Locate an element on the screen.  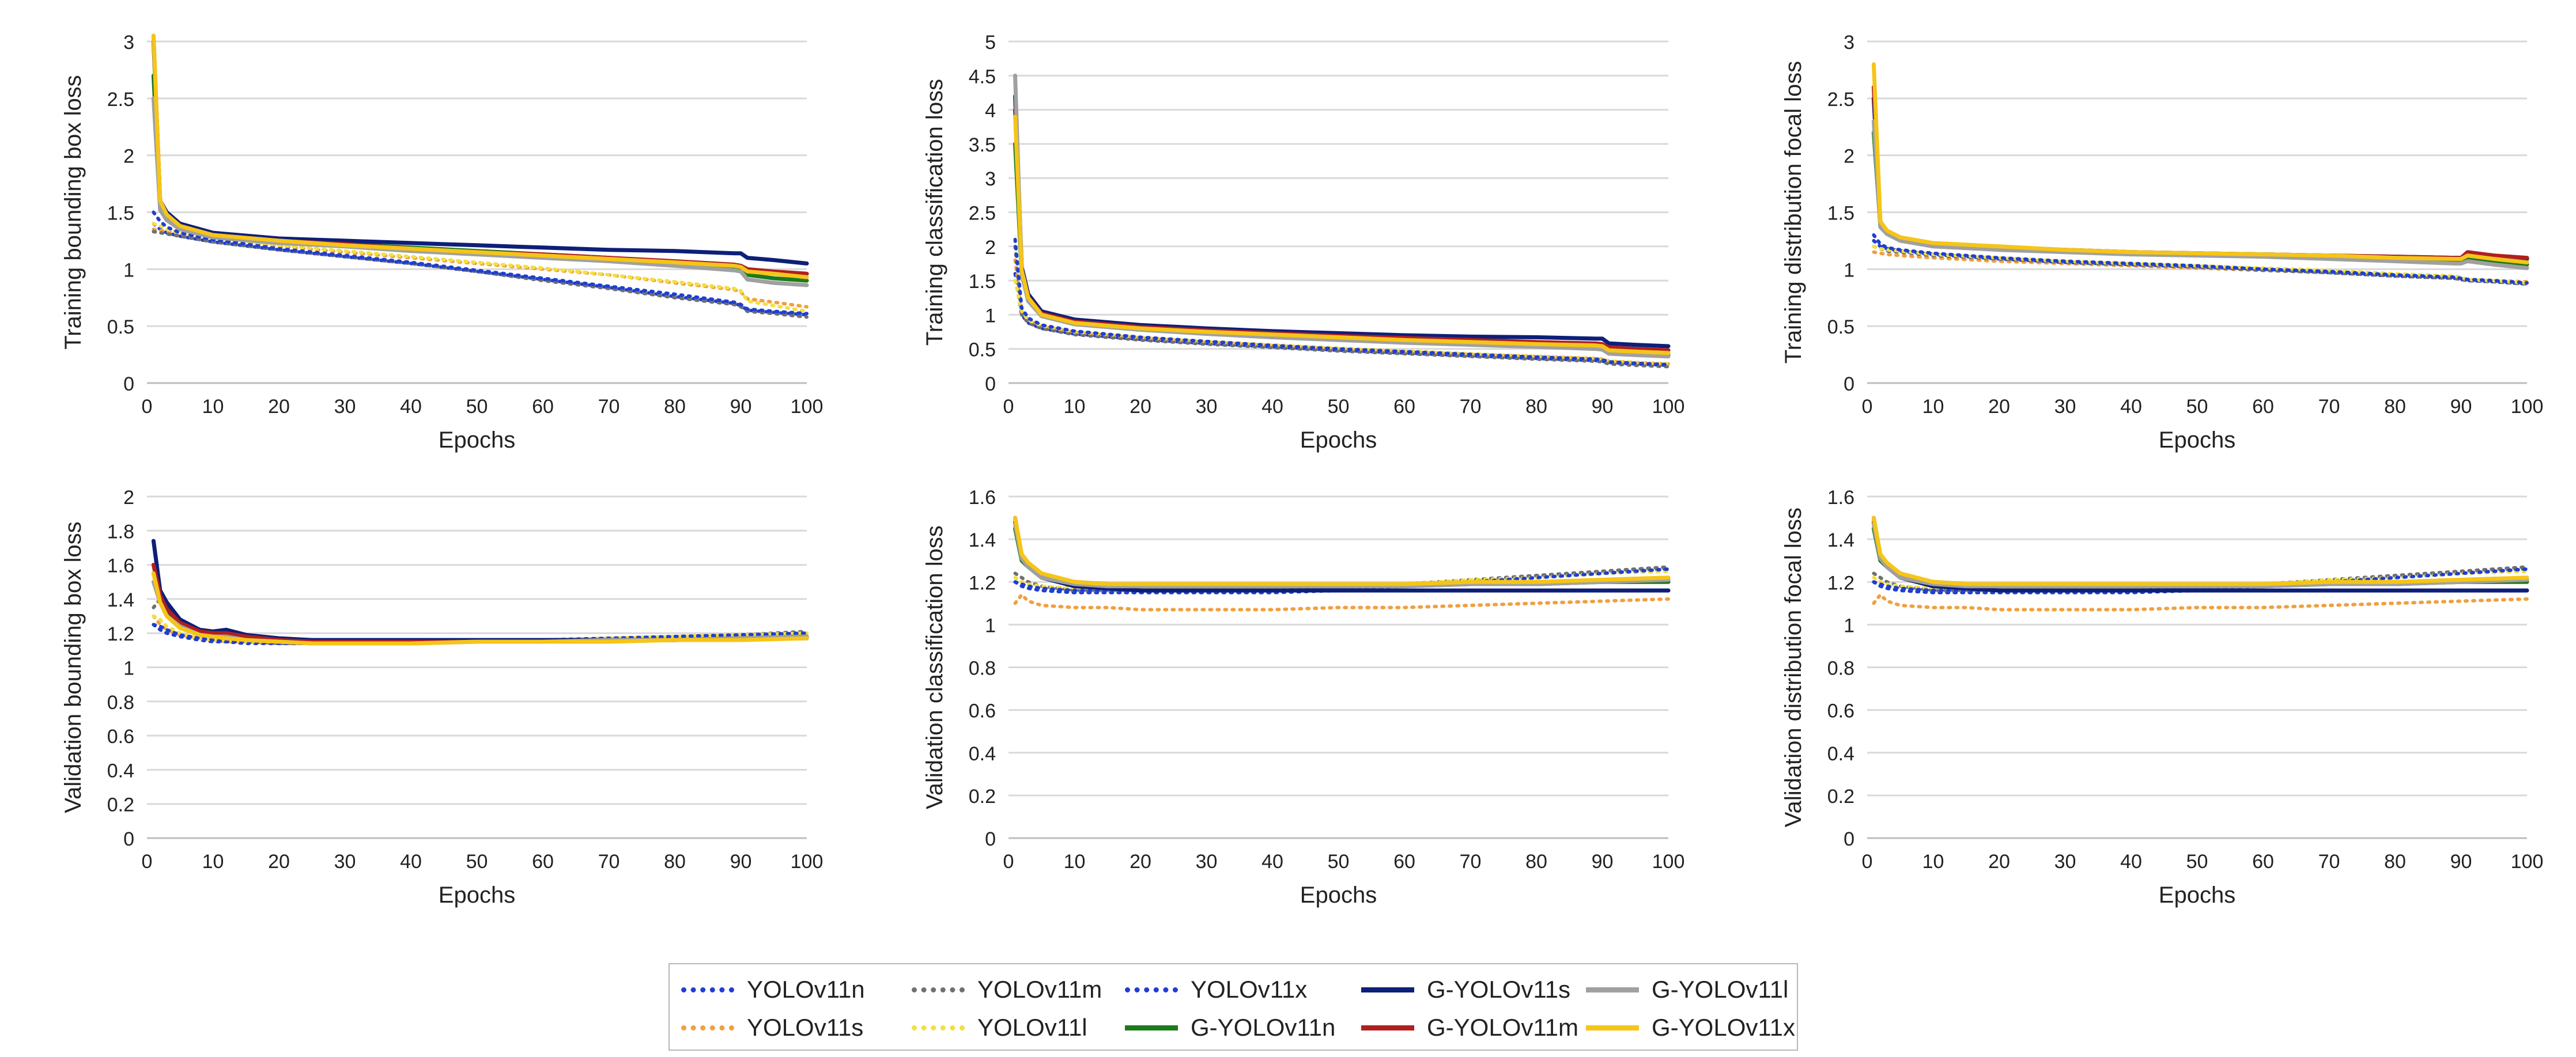
y-tick-label: 1.5 is located at coordinates (120, 214).